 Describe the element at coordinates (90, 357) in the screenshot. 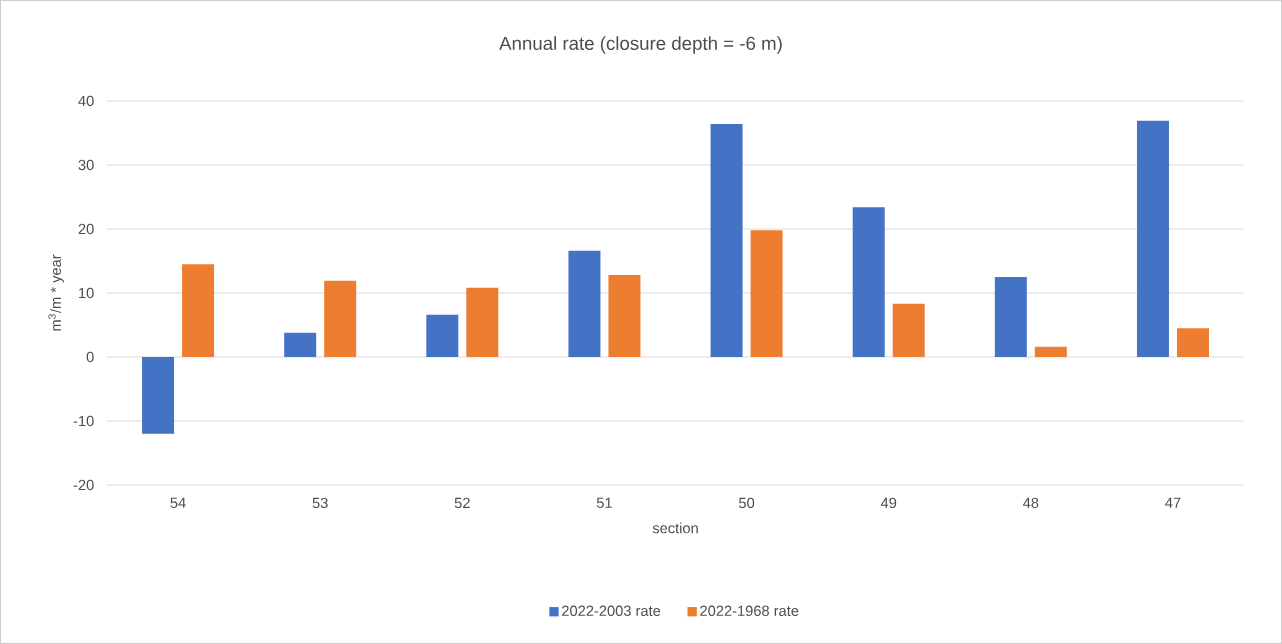

I see `y-tick-label: 0` at that location.